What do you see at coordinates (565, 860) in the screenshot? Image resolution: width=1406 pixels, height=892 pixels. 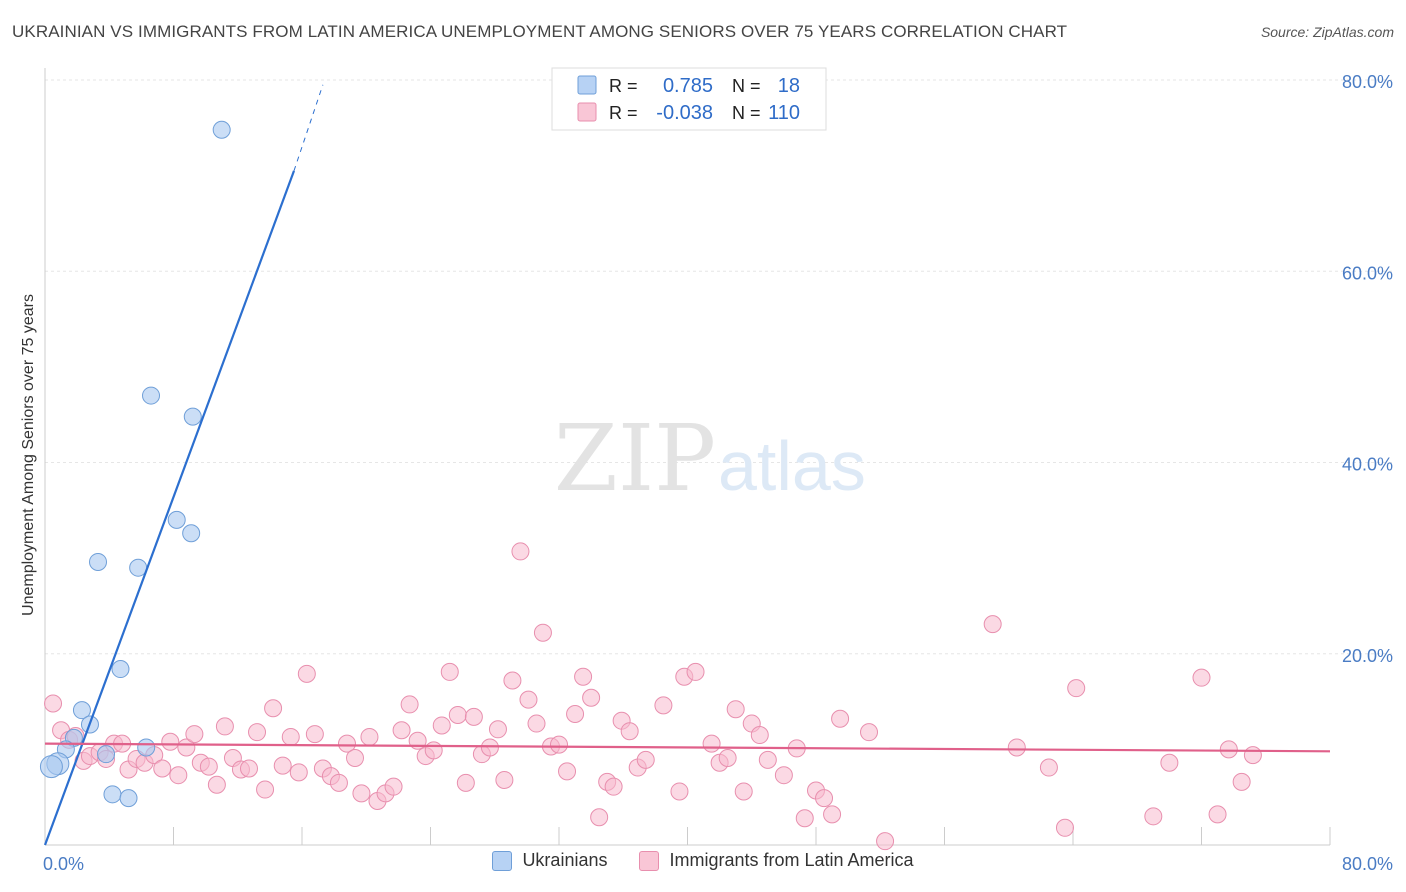 I see `legend-label-ukrainians: Ukrainians` at bounding box center [565, 860].